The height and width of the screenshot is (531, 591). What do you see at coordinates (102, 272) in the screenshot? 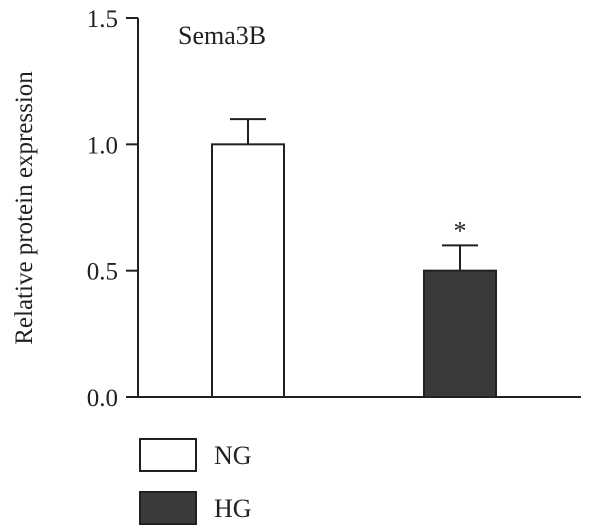
I see `y-tick-label: 0.5` at bounding box center [102, 272].